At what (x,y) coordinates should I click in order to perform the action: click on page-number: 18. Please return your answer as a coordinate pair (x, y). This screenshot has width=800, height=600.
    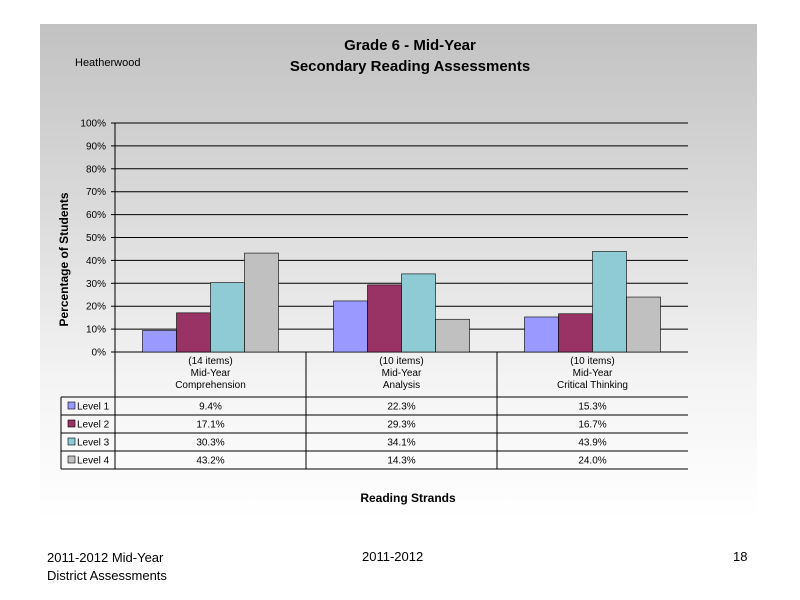
    Looking at the image, I should click on (740, 556).